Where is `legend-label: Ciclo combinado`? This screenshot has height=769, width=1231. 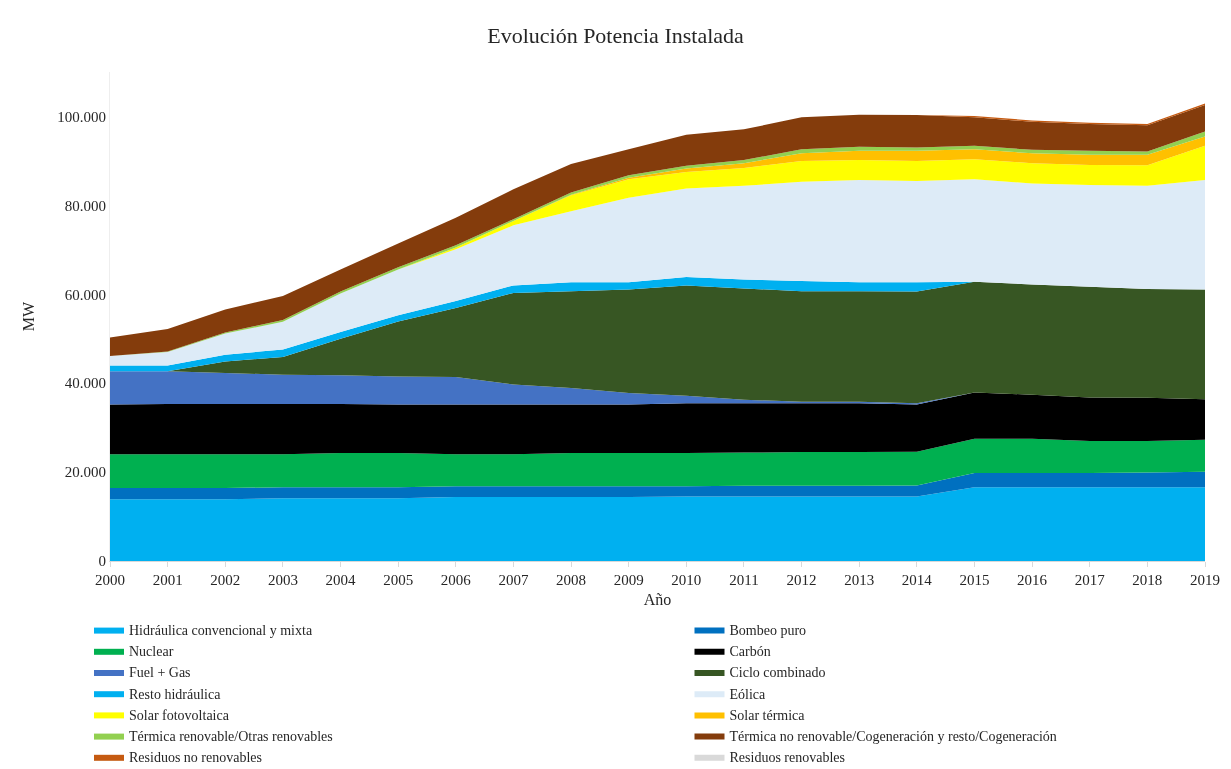 legend-label: Ciclo combinado is located at coordinates (777, 673).